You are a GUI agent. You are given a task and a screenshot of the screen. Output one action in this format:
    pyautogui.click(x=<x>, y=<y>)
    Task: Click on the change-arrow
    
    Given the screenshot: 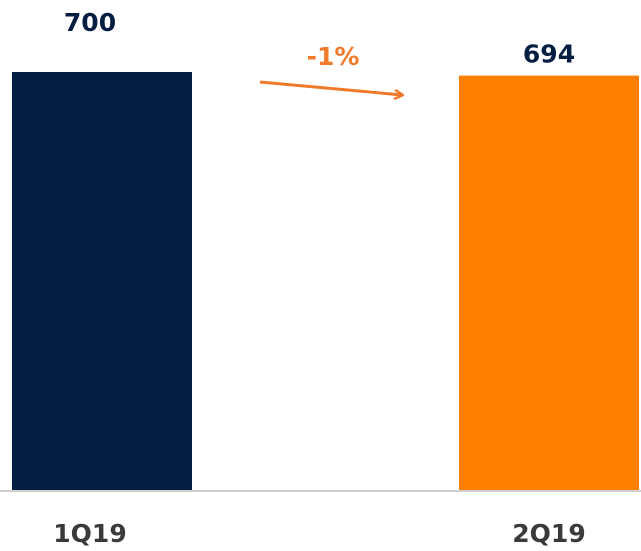 What is the action you would take?
    pyautogui.click(x=330, y=87)
    